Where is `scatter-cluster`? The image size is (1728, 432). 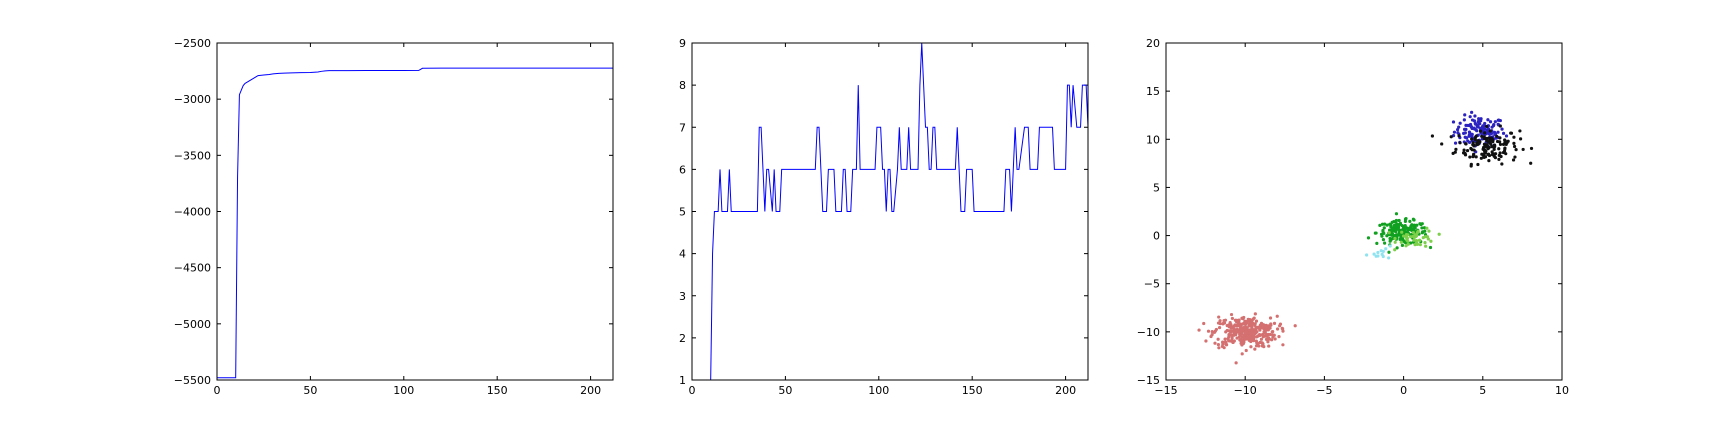
scatter-cluster is located at coordinates (1482, 146).